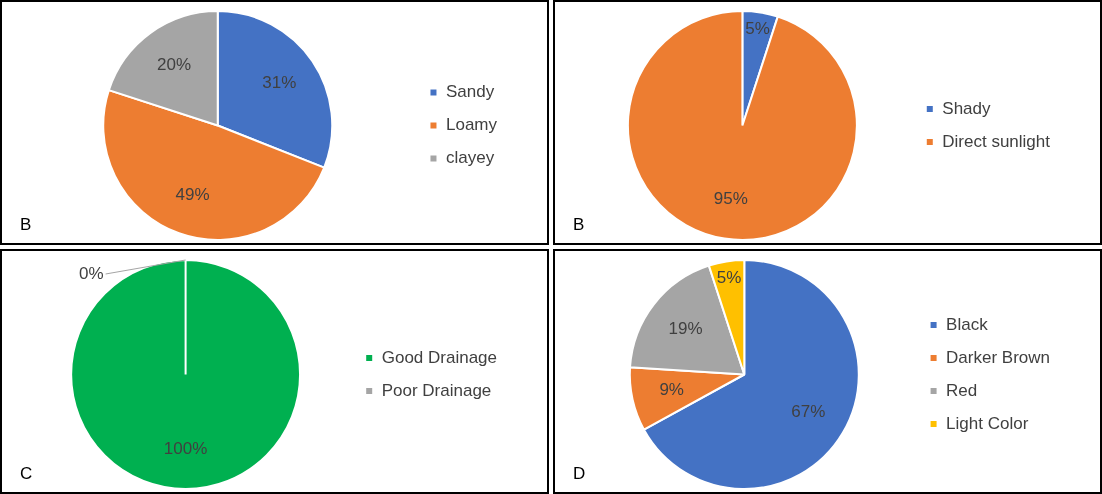 The height and width of the screenshot is (494, 1102). I want to click on legend-label: Loamy, so click(471, 125).